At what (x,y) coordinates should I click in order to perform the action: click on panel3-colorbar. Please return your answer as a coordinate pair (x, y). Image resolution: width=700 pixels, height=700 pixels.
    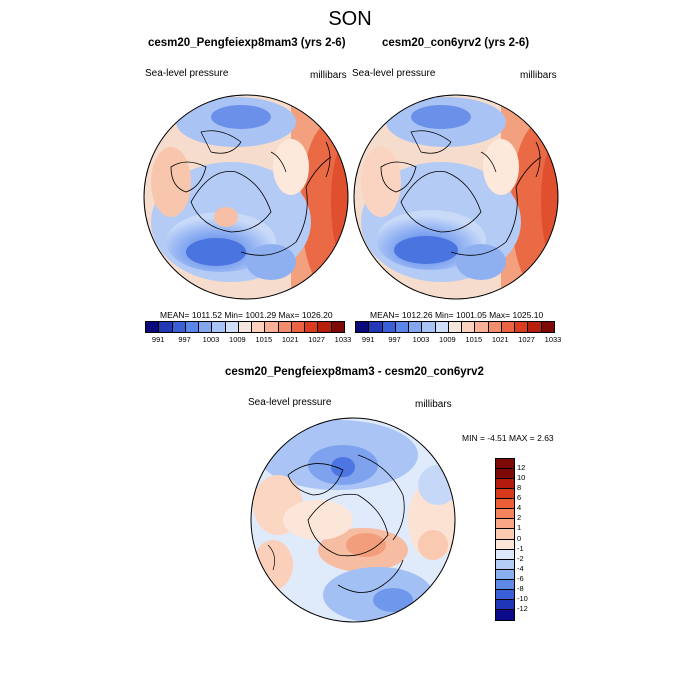
    Looking at the image, I should click on (505, 539).